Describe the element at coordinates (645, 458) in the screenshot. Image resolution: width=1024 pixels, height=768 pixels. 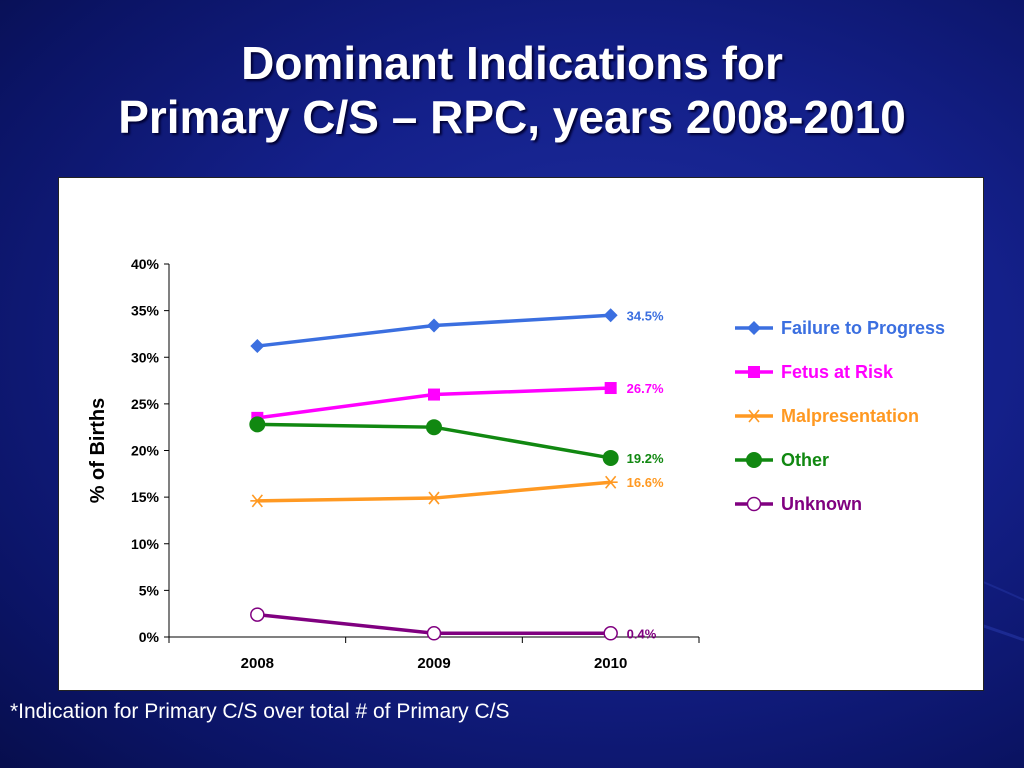
I see `data-label: 19.2%` at that location.